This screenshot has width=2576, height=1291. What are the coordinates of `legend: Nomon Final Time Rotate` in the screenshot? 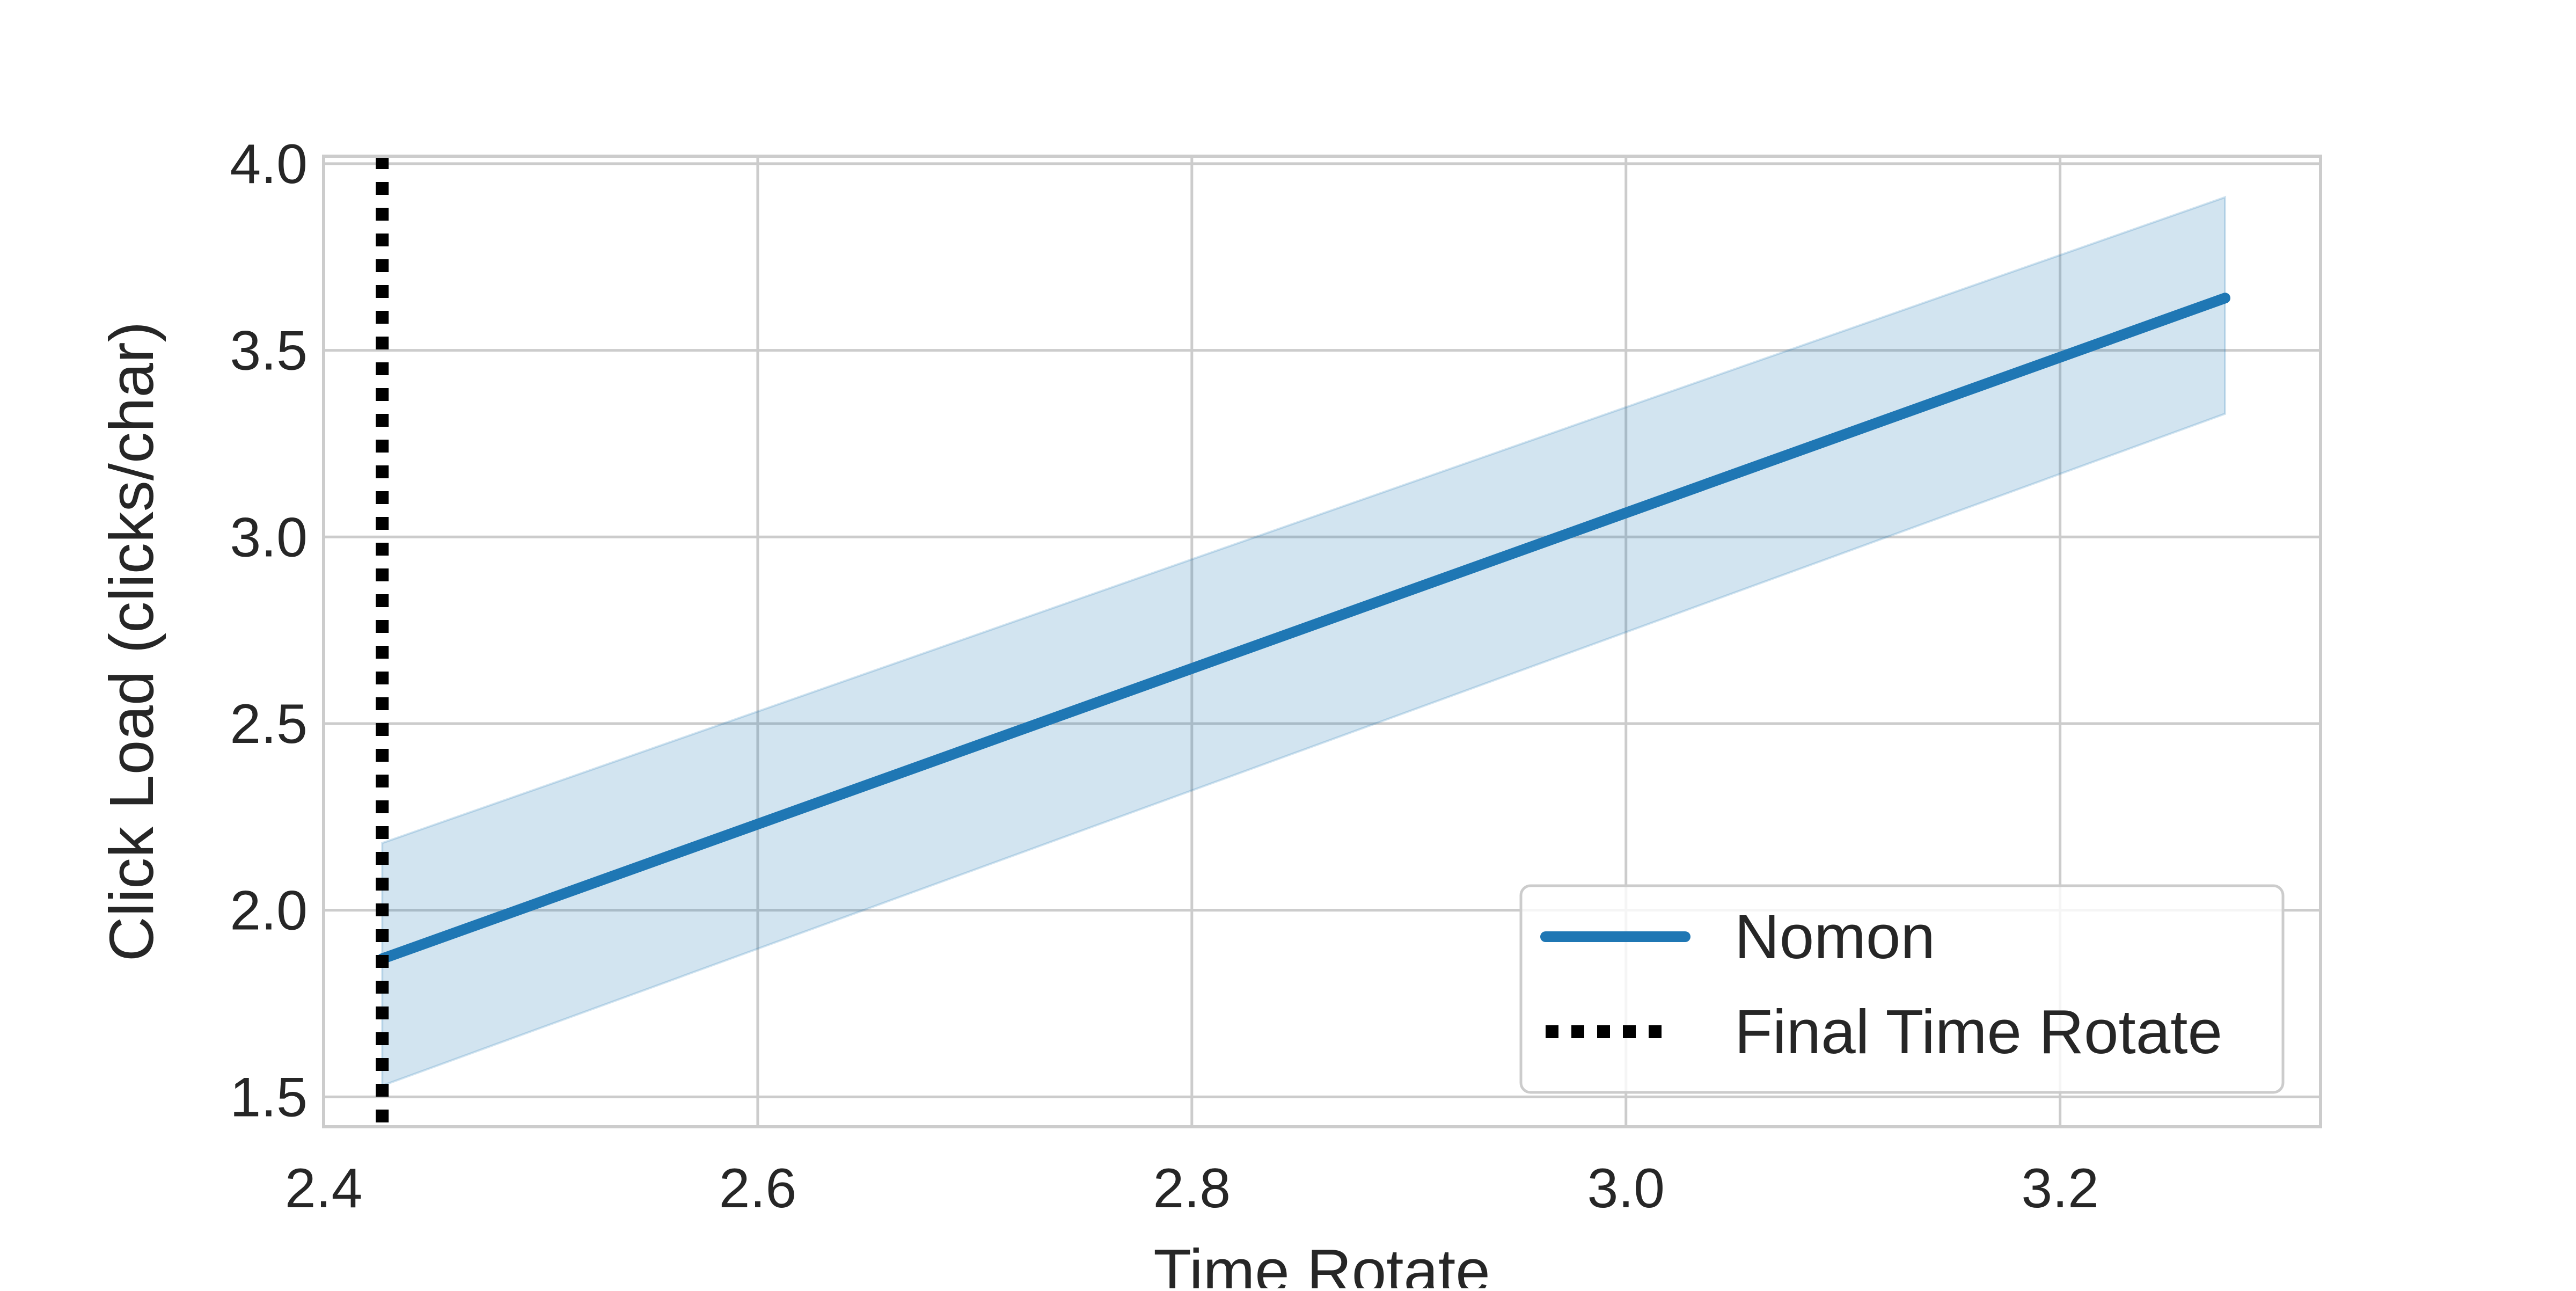 It's located at (1902, 989).